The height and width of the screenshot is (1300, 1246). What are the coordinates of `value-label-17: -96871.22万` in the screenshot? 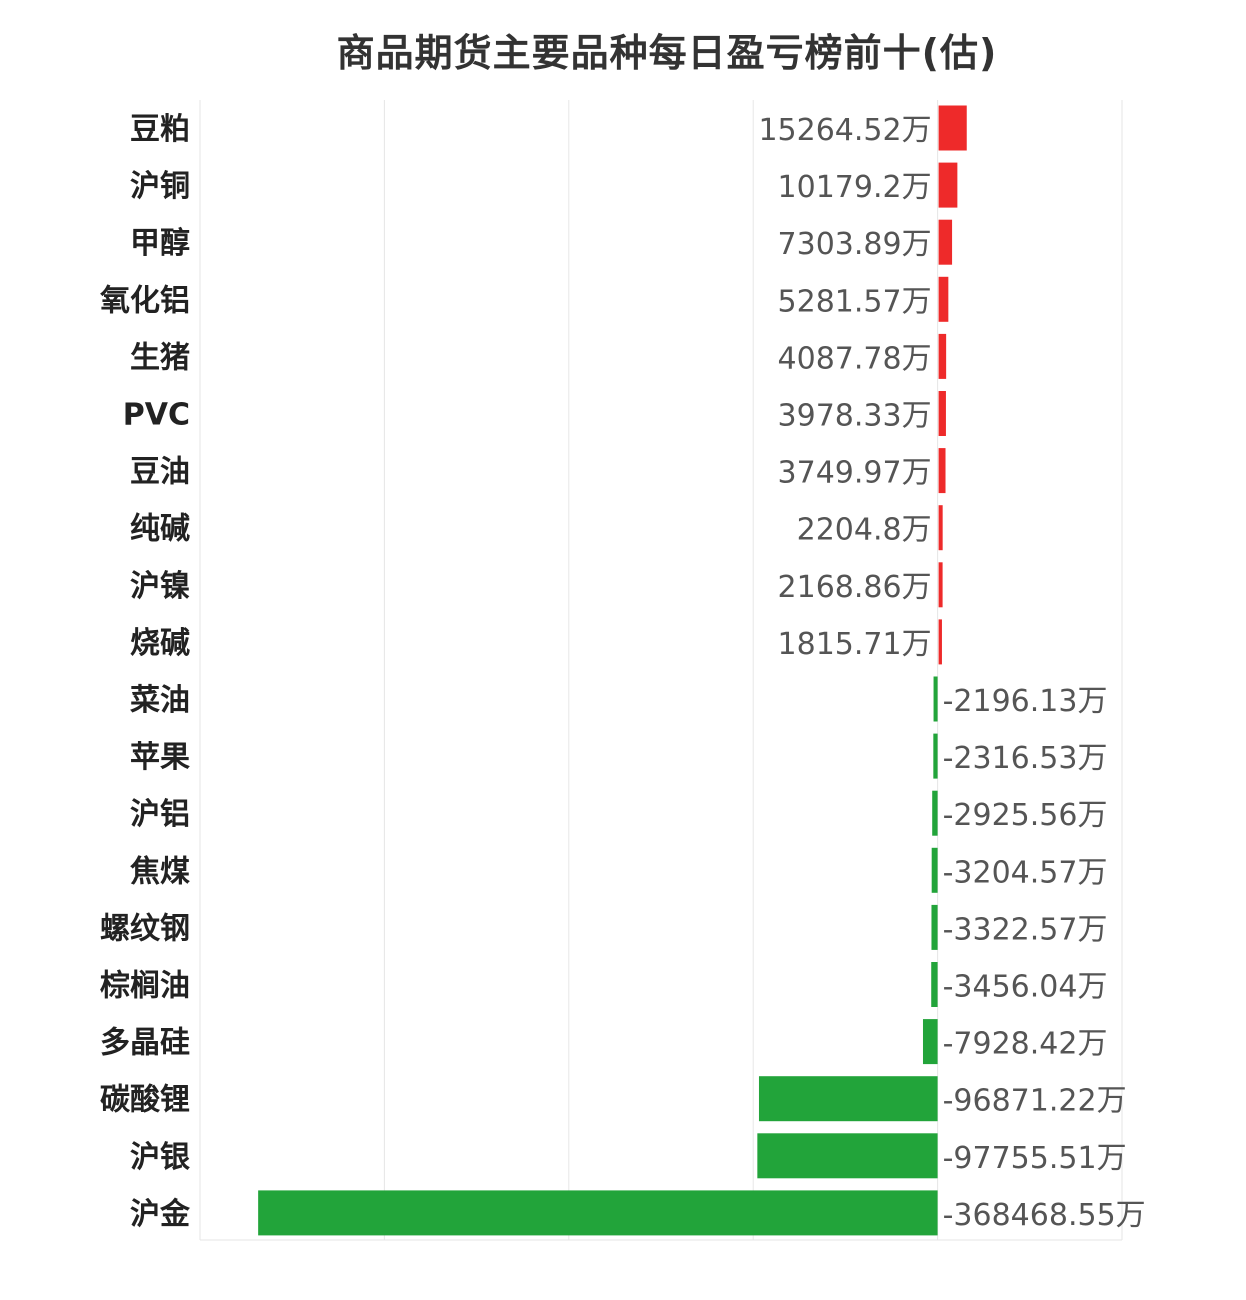 It's located at (1035, 1101).